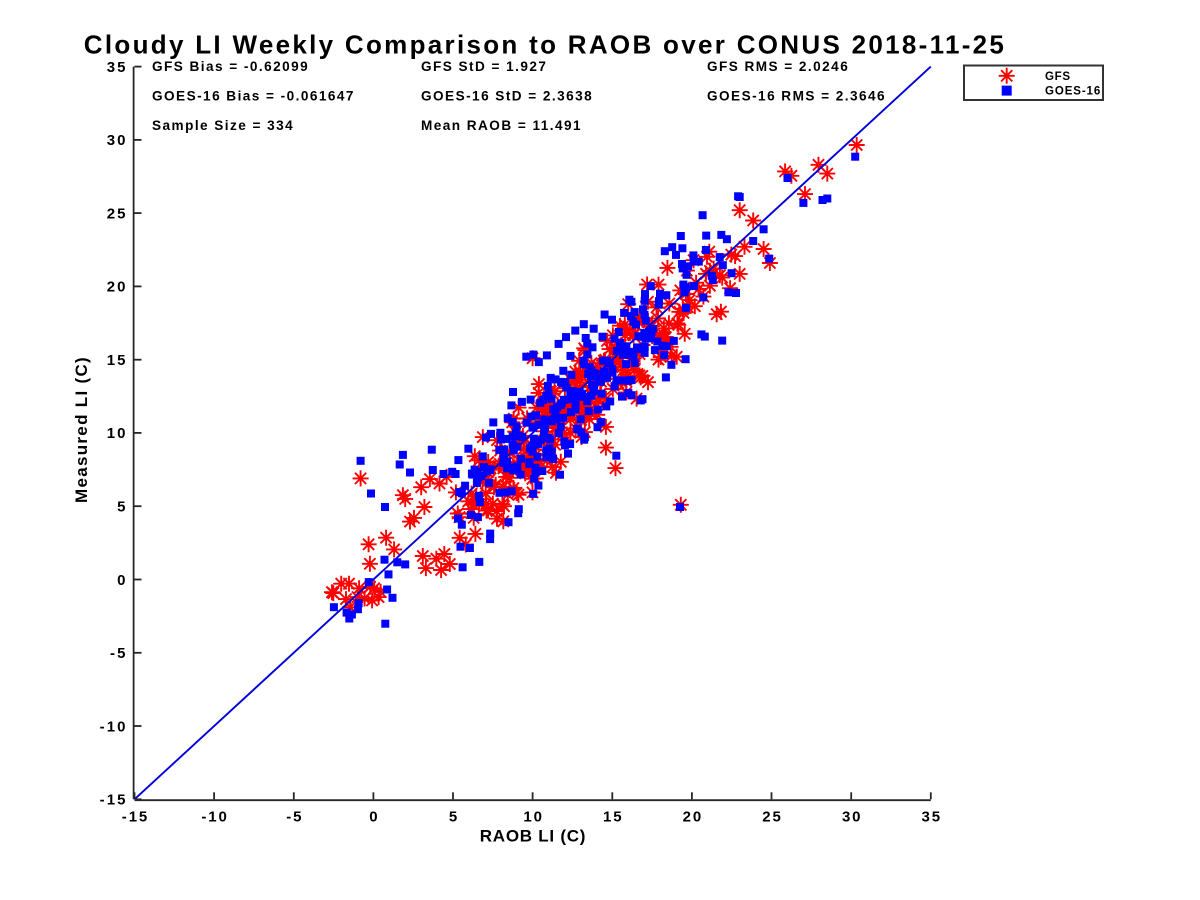 Image resolution: width=1200 pixels, height=900 pixels. Describe the element at coordinates (1058, 77) in the screenshot. I see `svg-text: GFS` at that location.